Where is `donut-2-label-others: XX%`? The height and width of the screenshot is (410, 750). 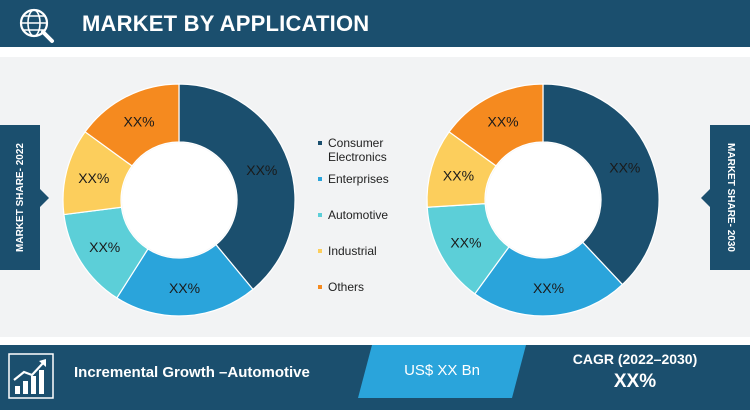
donut-2-label-others: XX% is located at coordinates (502, 122).